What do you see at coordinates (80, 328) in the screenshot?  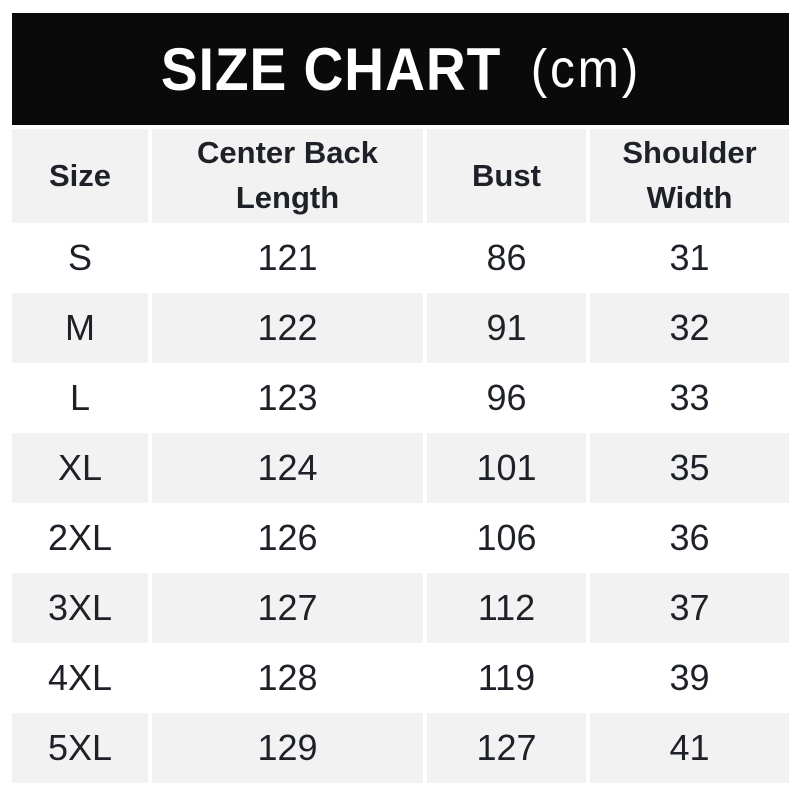 I see `table-cell: M` at bounding box center [80, 328].